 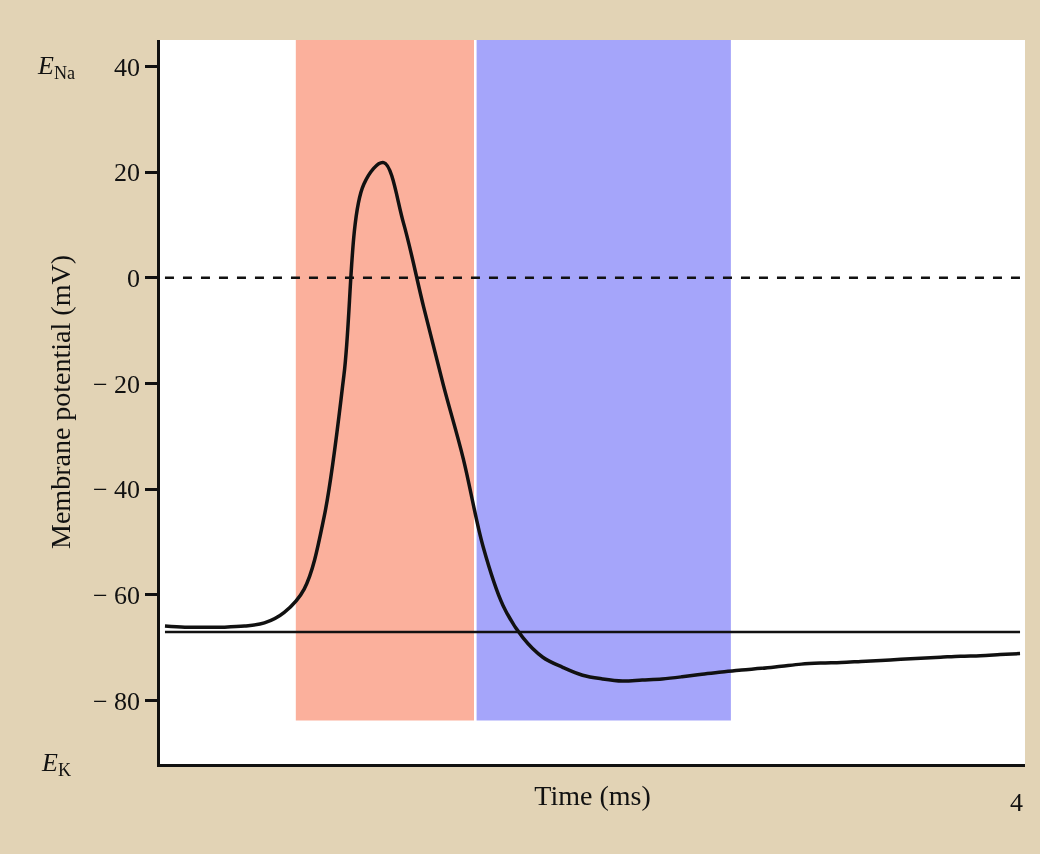 What do you see at coordinates (127, 67) in the screenshot?
I see `y-tick-label: 40` at bounding box center [127, 67].